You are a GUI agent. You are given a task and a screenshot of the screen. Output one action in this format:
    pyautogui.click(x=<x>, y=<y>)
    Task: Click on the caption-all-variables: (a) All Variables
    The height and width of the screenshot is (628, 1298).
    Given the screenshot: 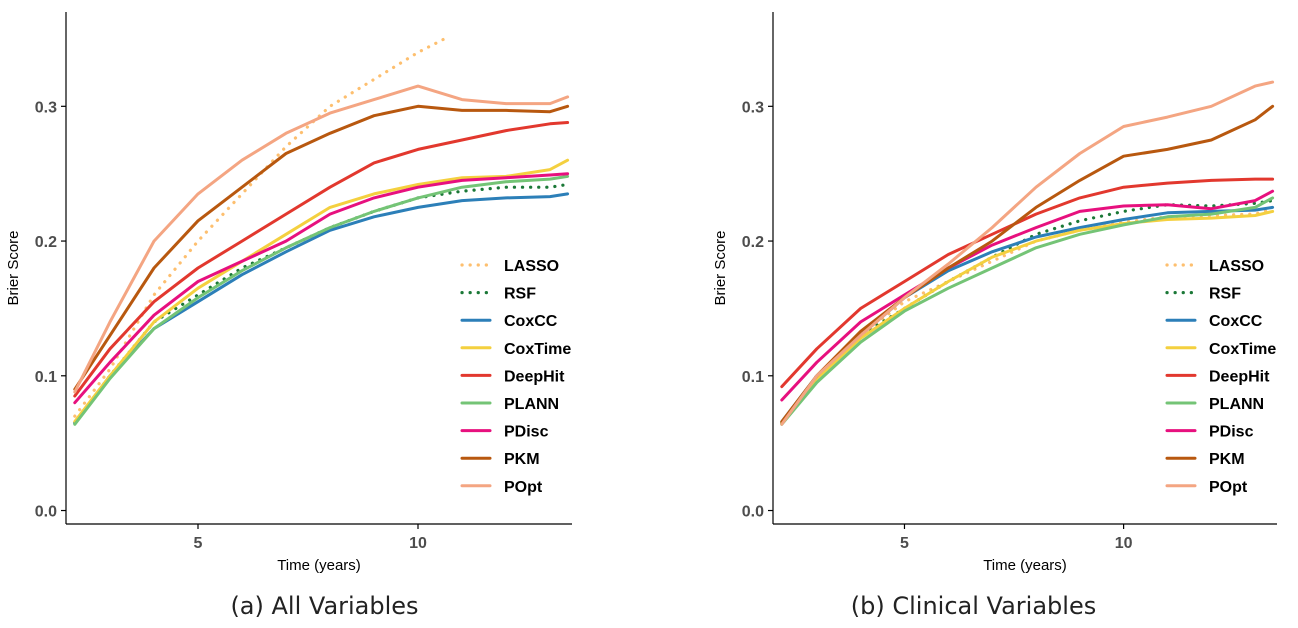 What is the action you would take?
    pyautogui.click(x=324, y=606)
    